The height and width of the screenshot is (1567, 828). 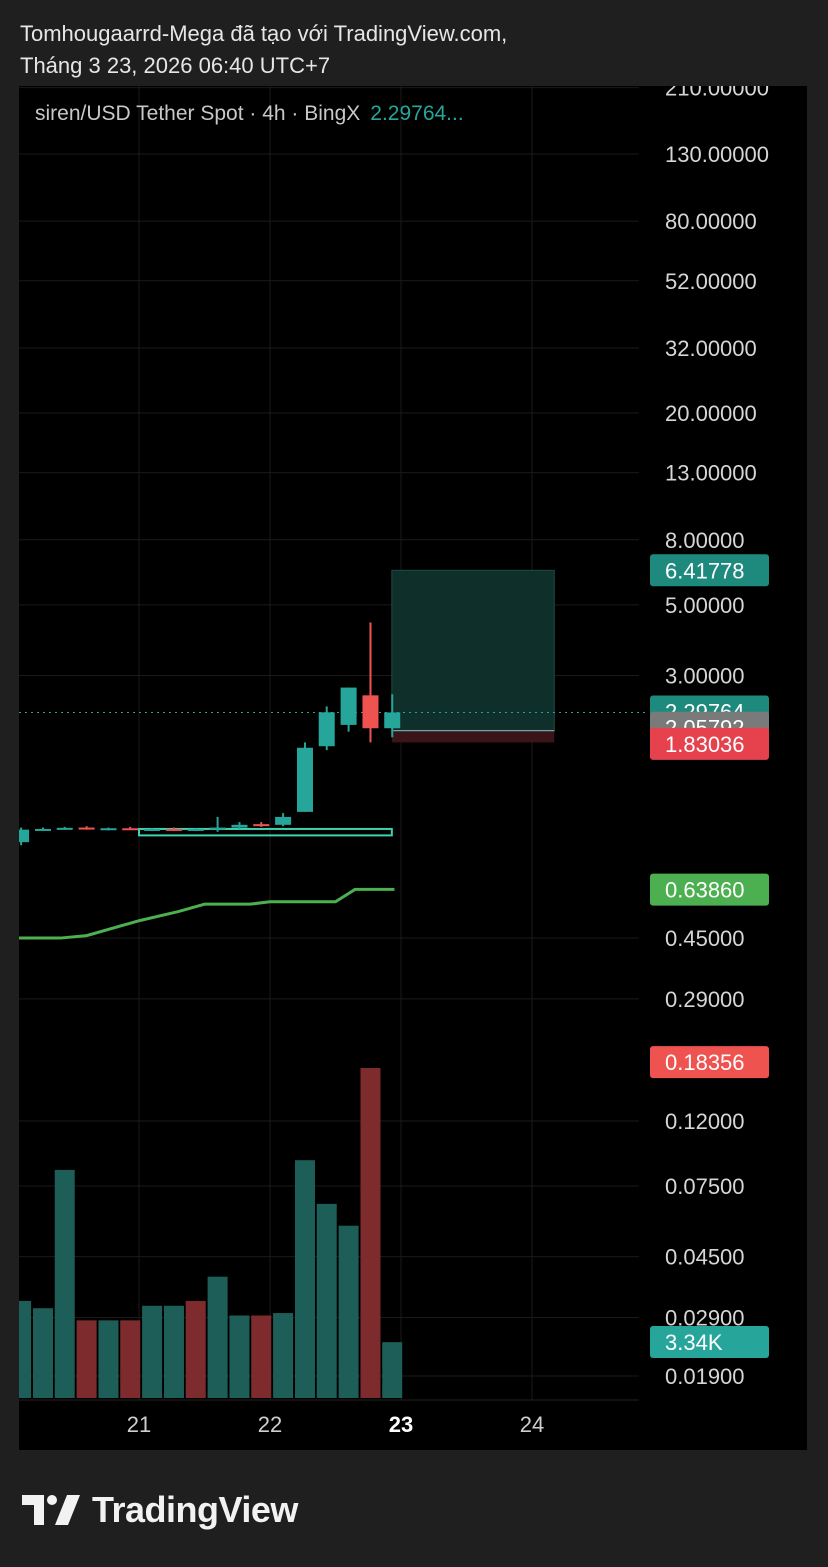 What do you see at coordinates (711, 221) in the screenshot?
I see `y-tick-label: 80.00000` at bounding box center [711, 221].